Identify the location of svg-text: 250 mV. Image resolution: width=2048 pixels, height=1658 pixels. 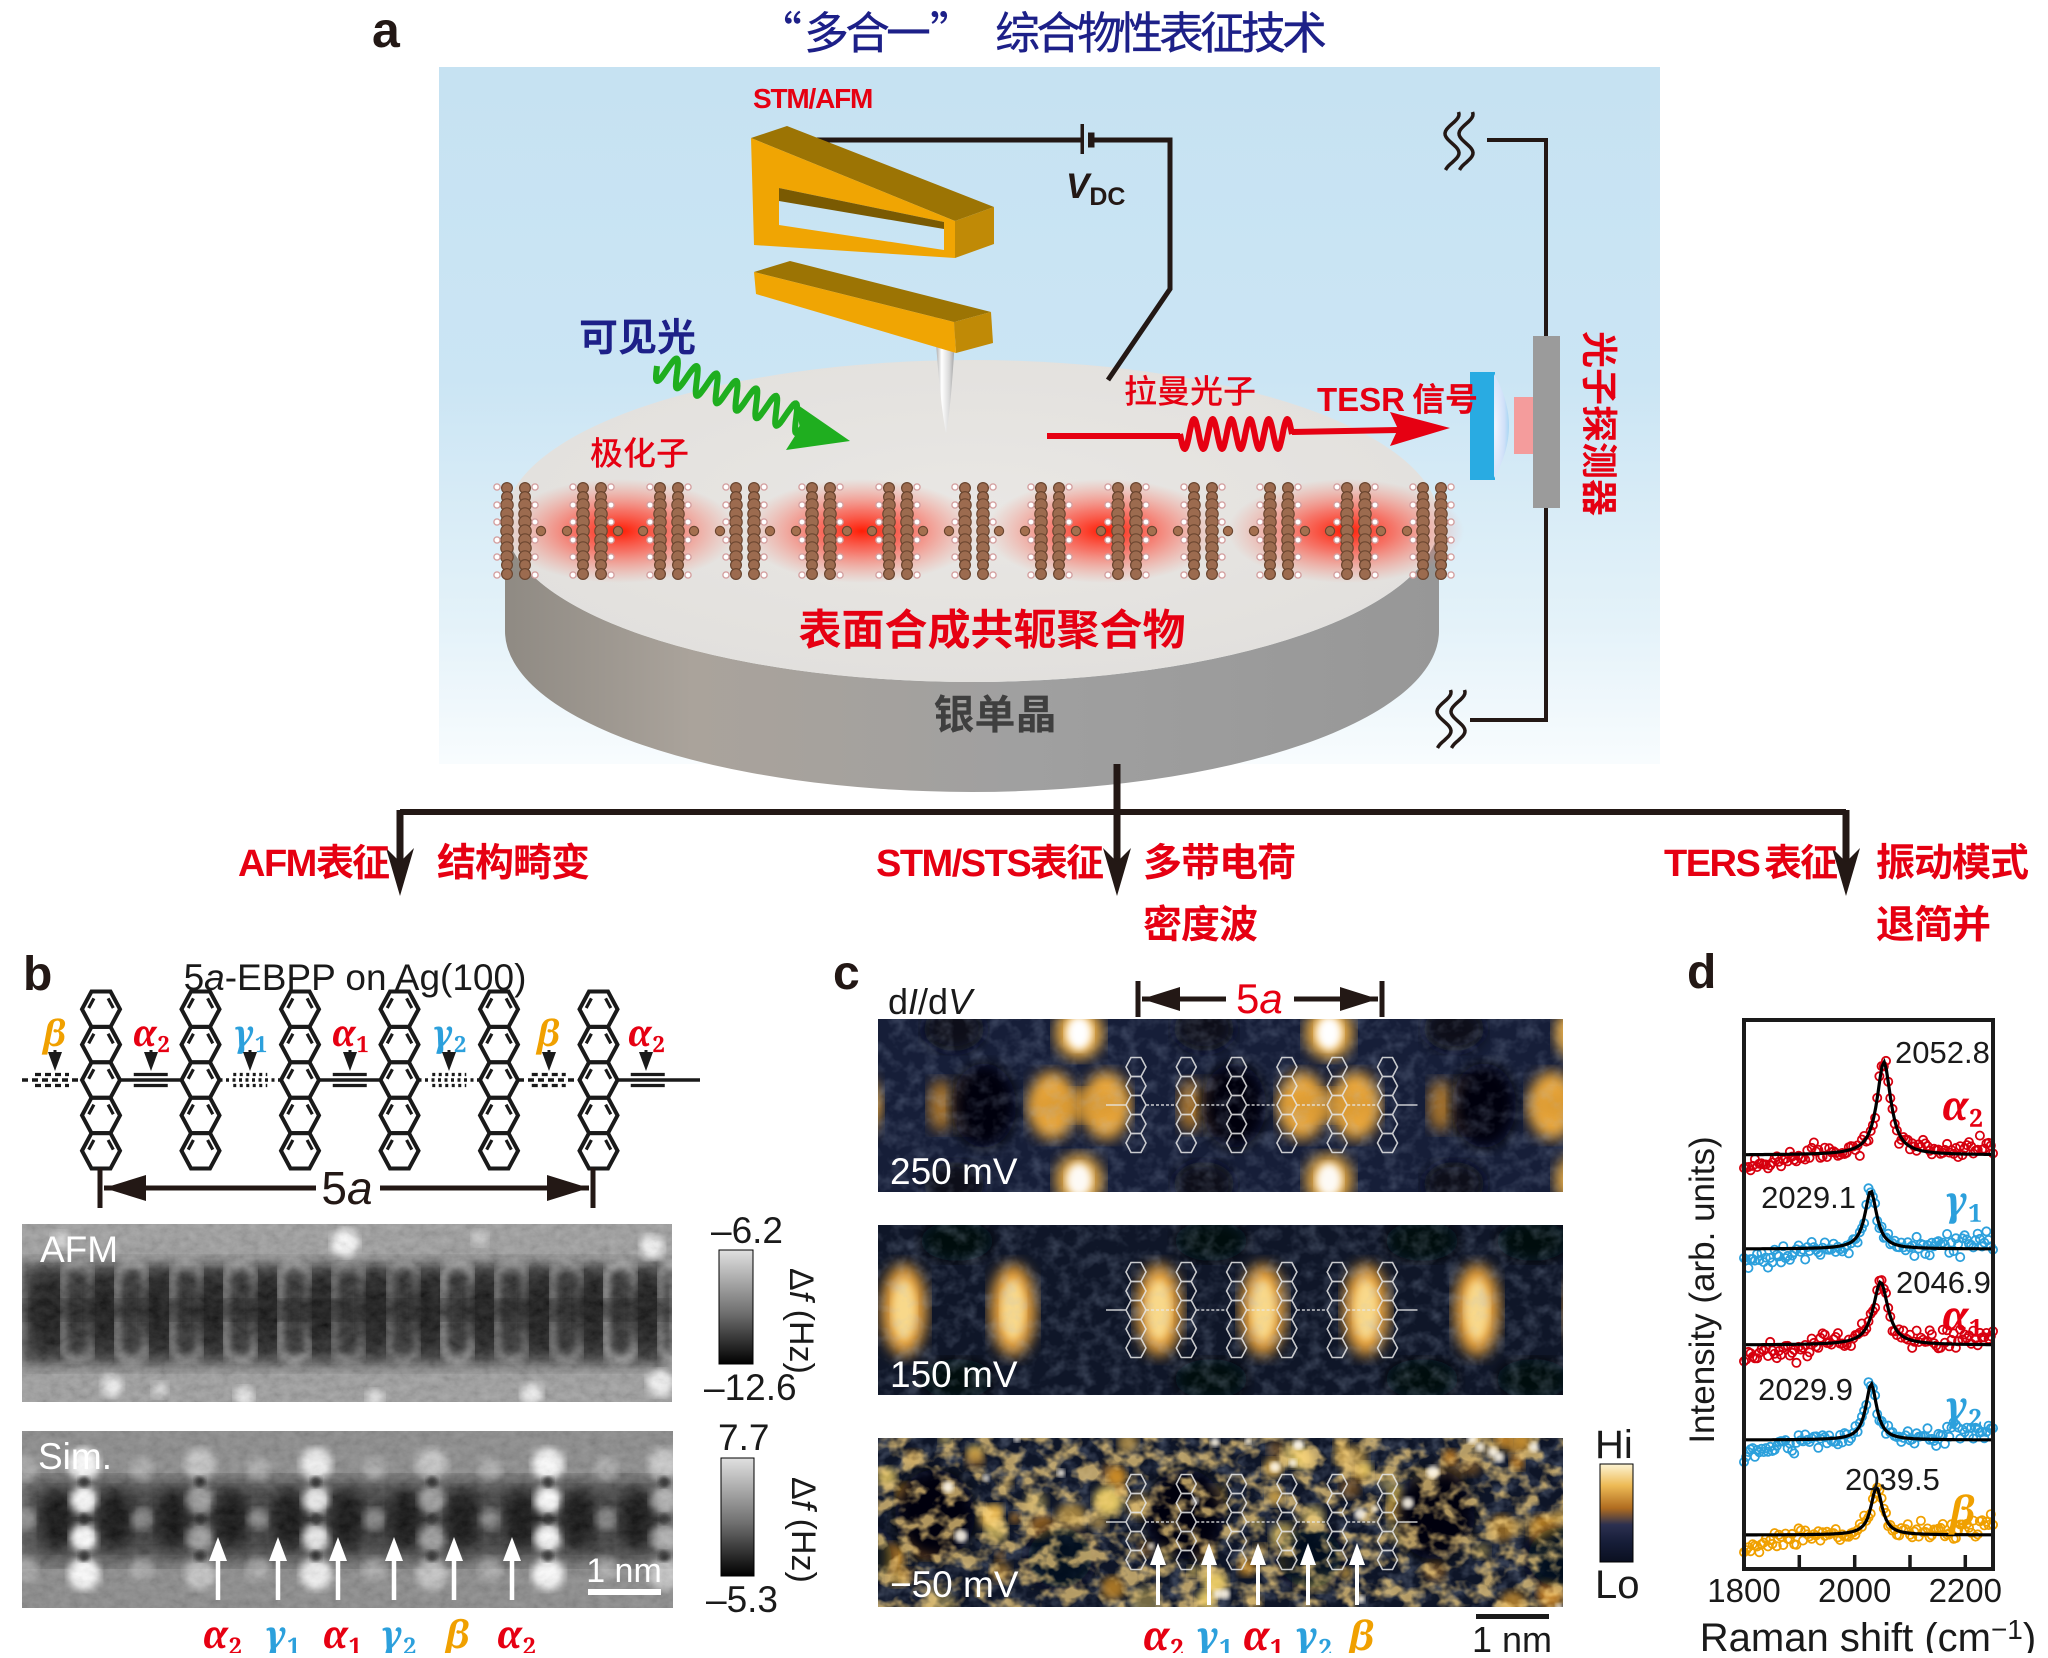
(954, 1171).